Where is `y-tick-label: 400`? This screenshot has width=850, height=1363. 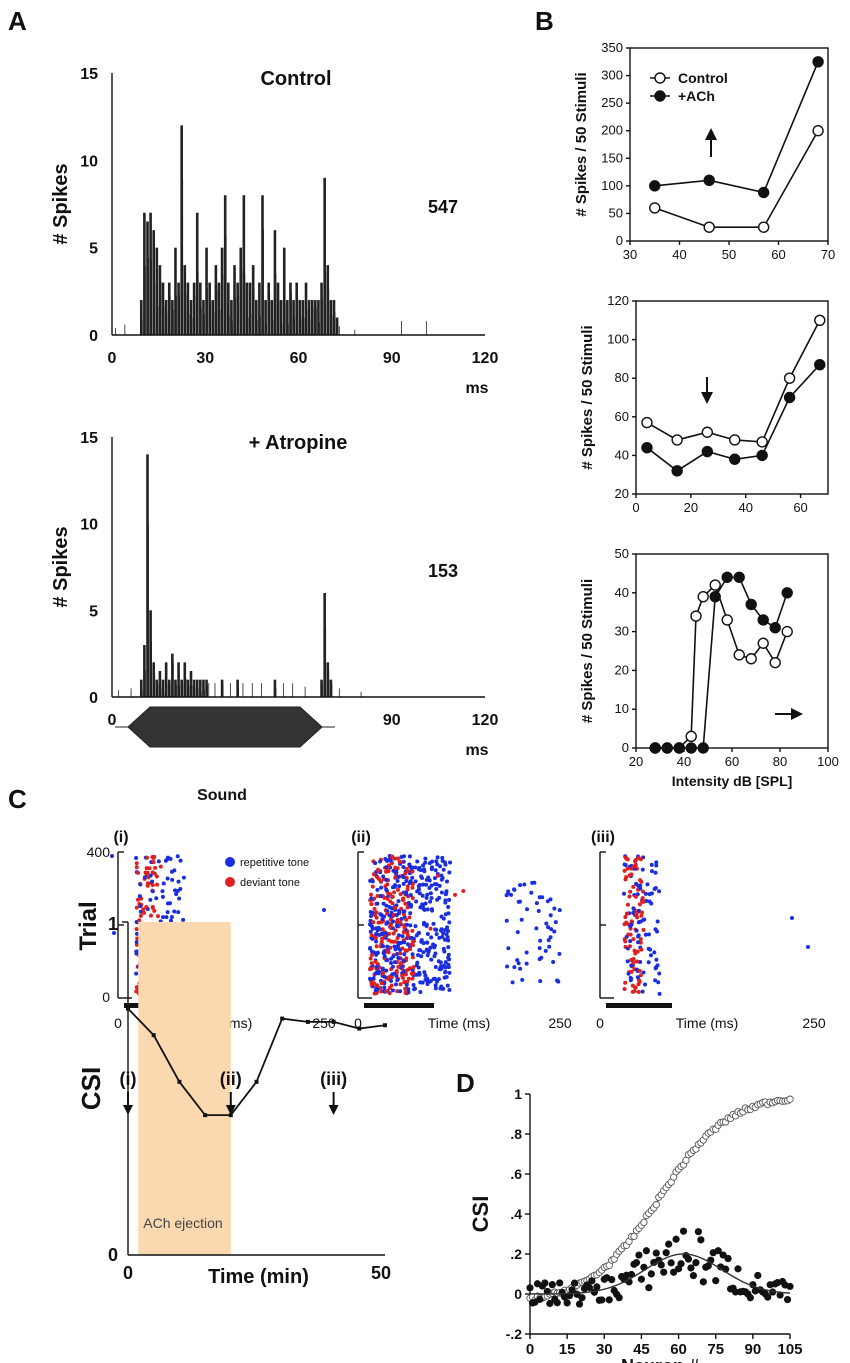 y-tick-label: 400 is located at coordinates (99, 852).